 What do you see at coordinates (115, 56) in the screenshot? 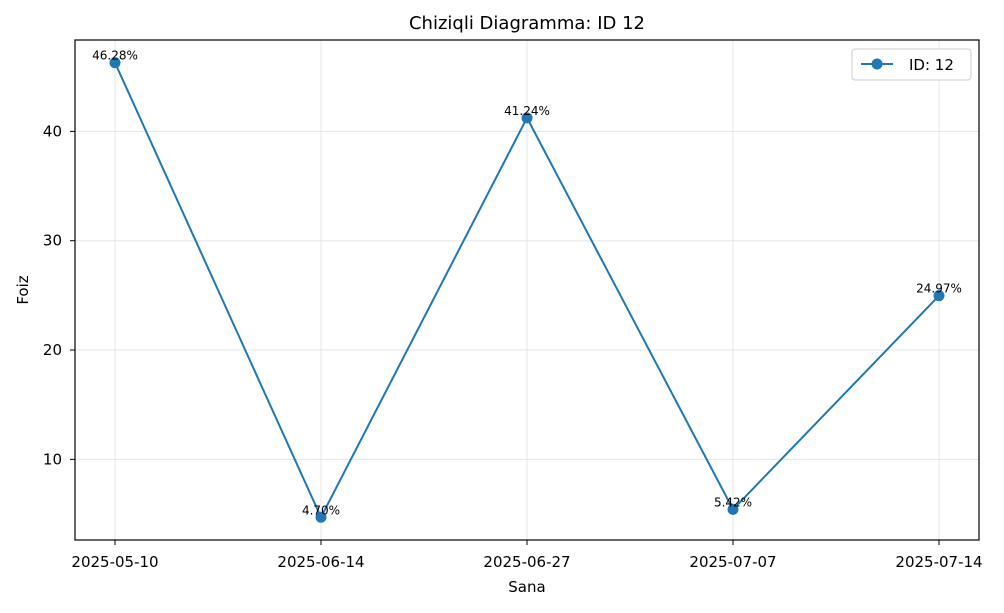
I see `data-label: 46.28%` at bounding box center [115, 56].